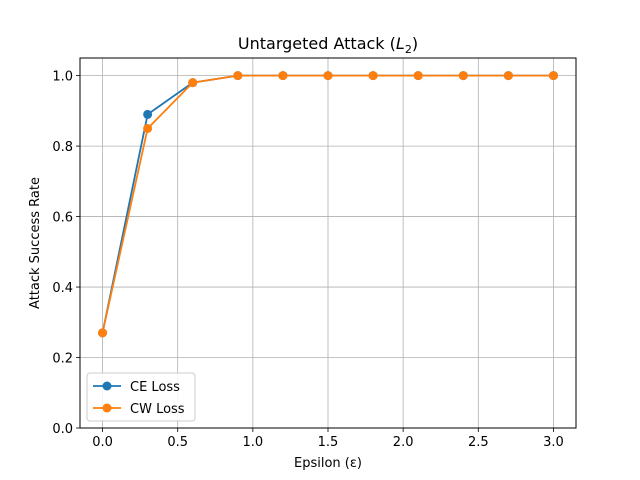  I want to click on y-tick-label: 0.2, so click(62, 359).